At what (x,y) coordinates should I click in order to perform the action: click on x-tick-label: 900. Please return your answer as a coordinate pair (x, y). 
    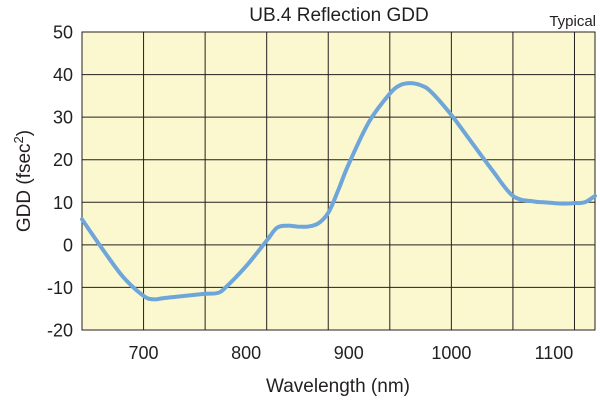
    Looking at the image, I should click on (349, 353).